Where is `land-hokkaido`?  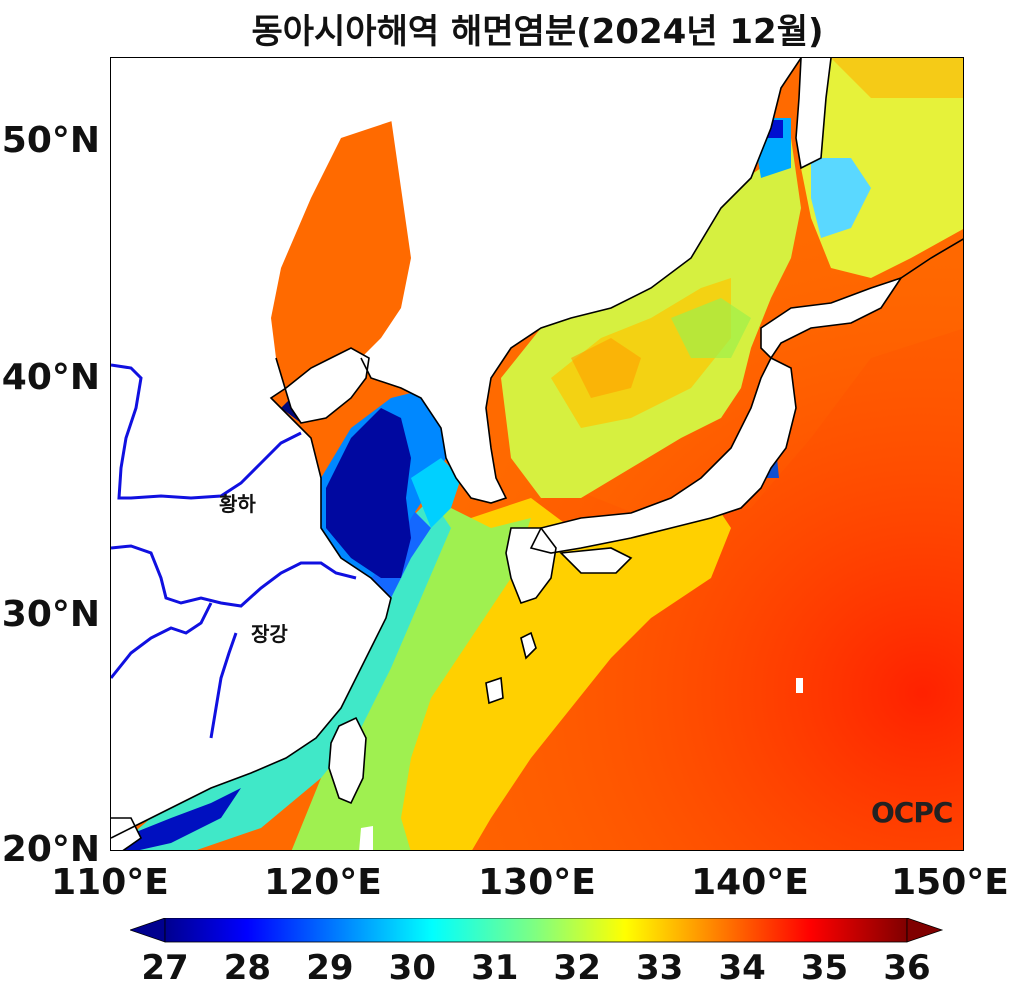 land-hokkaido is located at coordinates (831, 318).